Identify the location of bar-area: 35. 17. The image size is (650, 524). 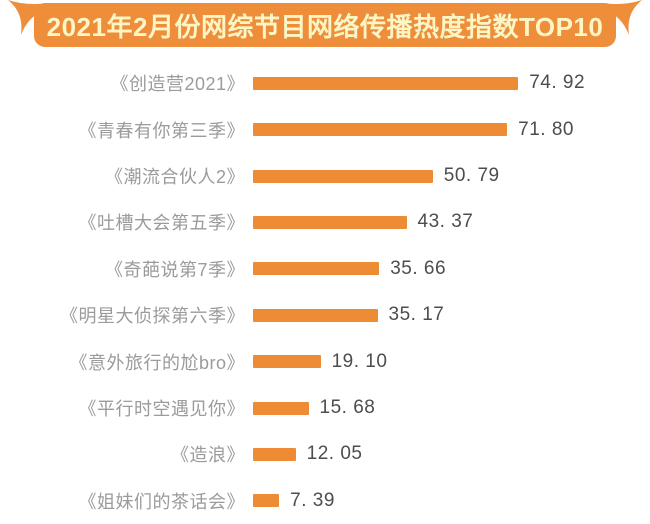
(348, 315).